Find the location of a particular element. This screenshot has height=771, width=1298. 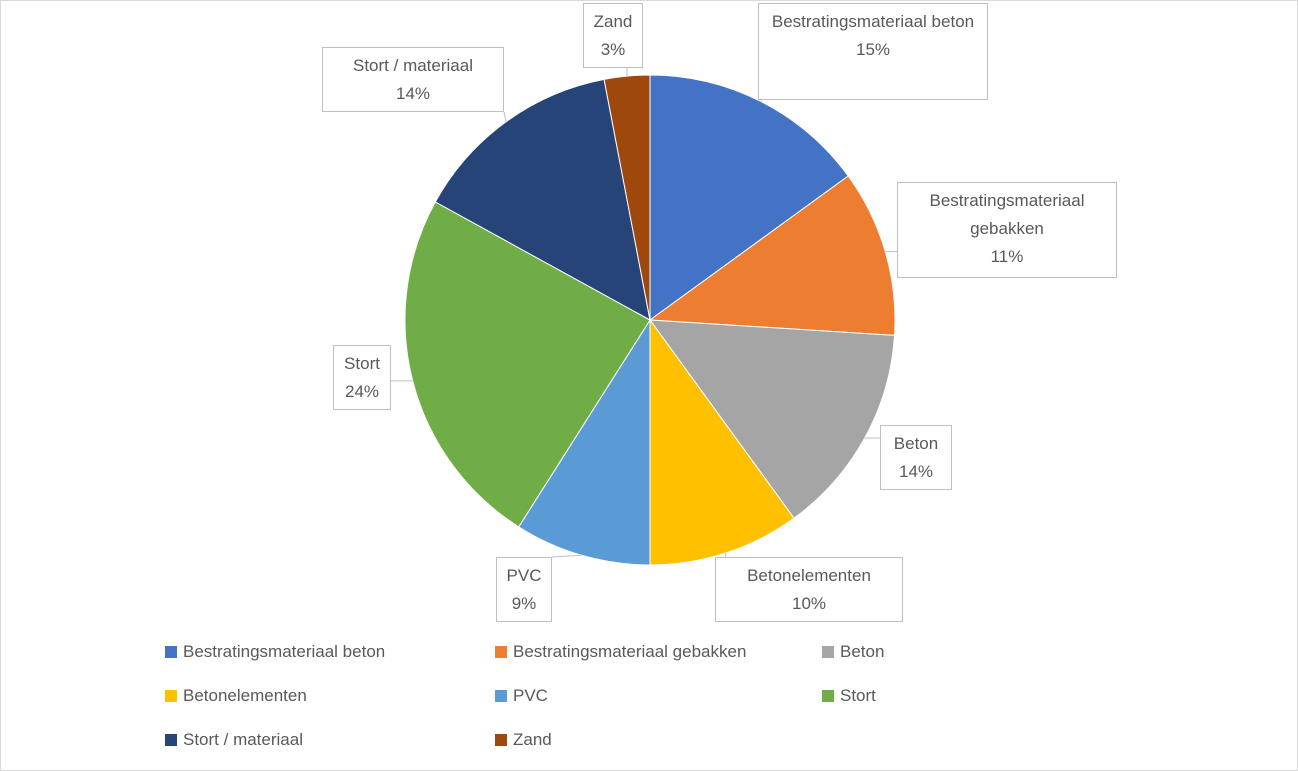

legend-label: Betonelementen is located at coordinates (245, 695).